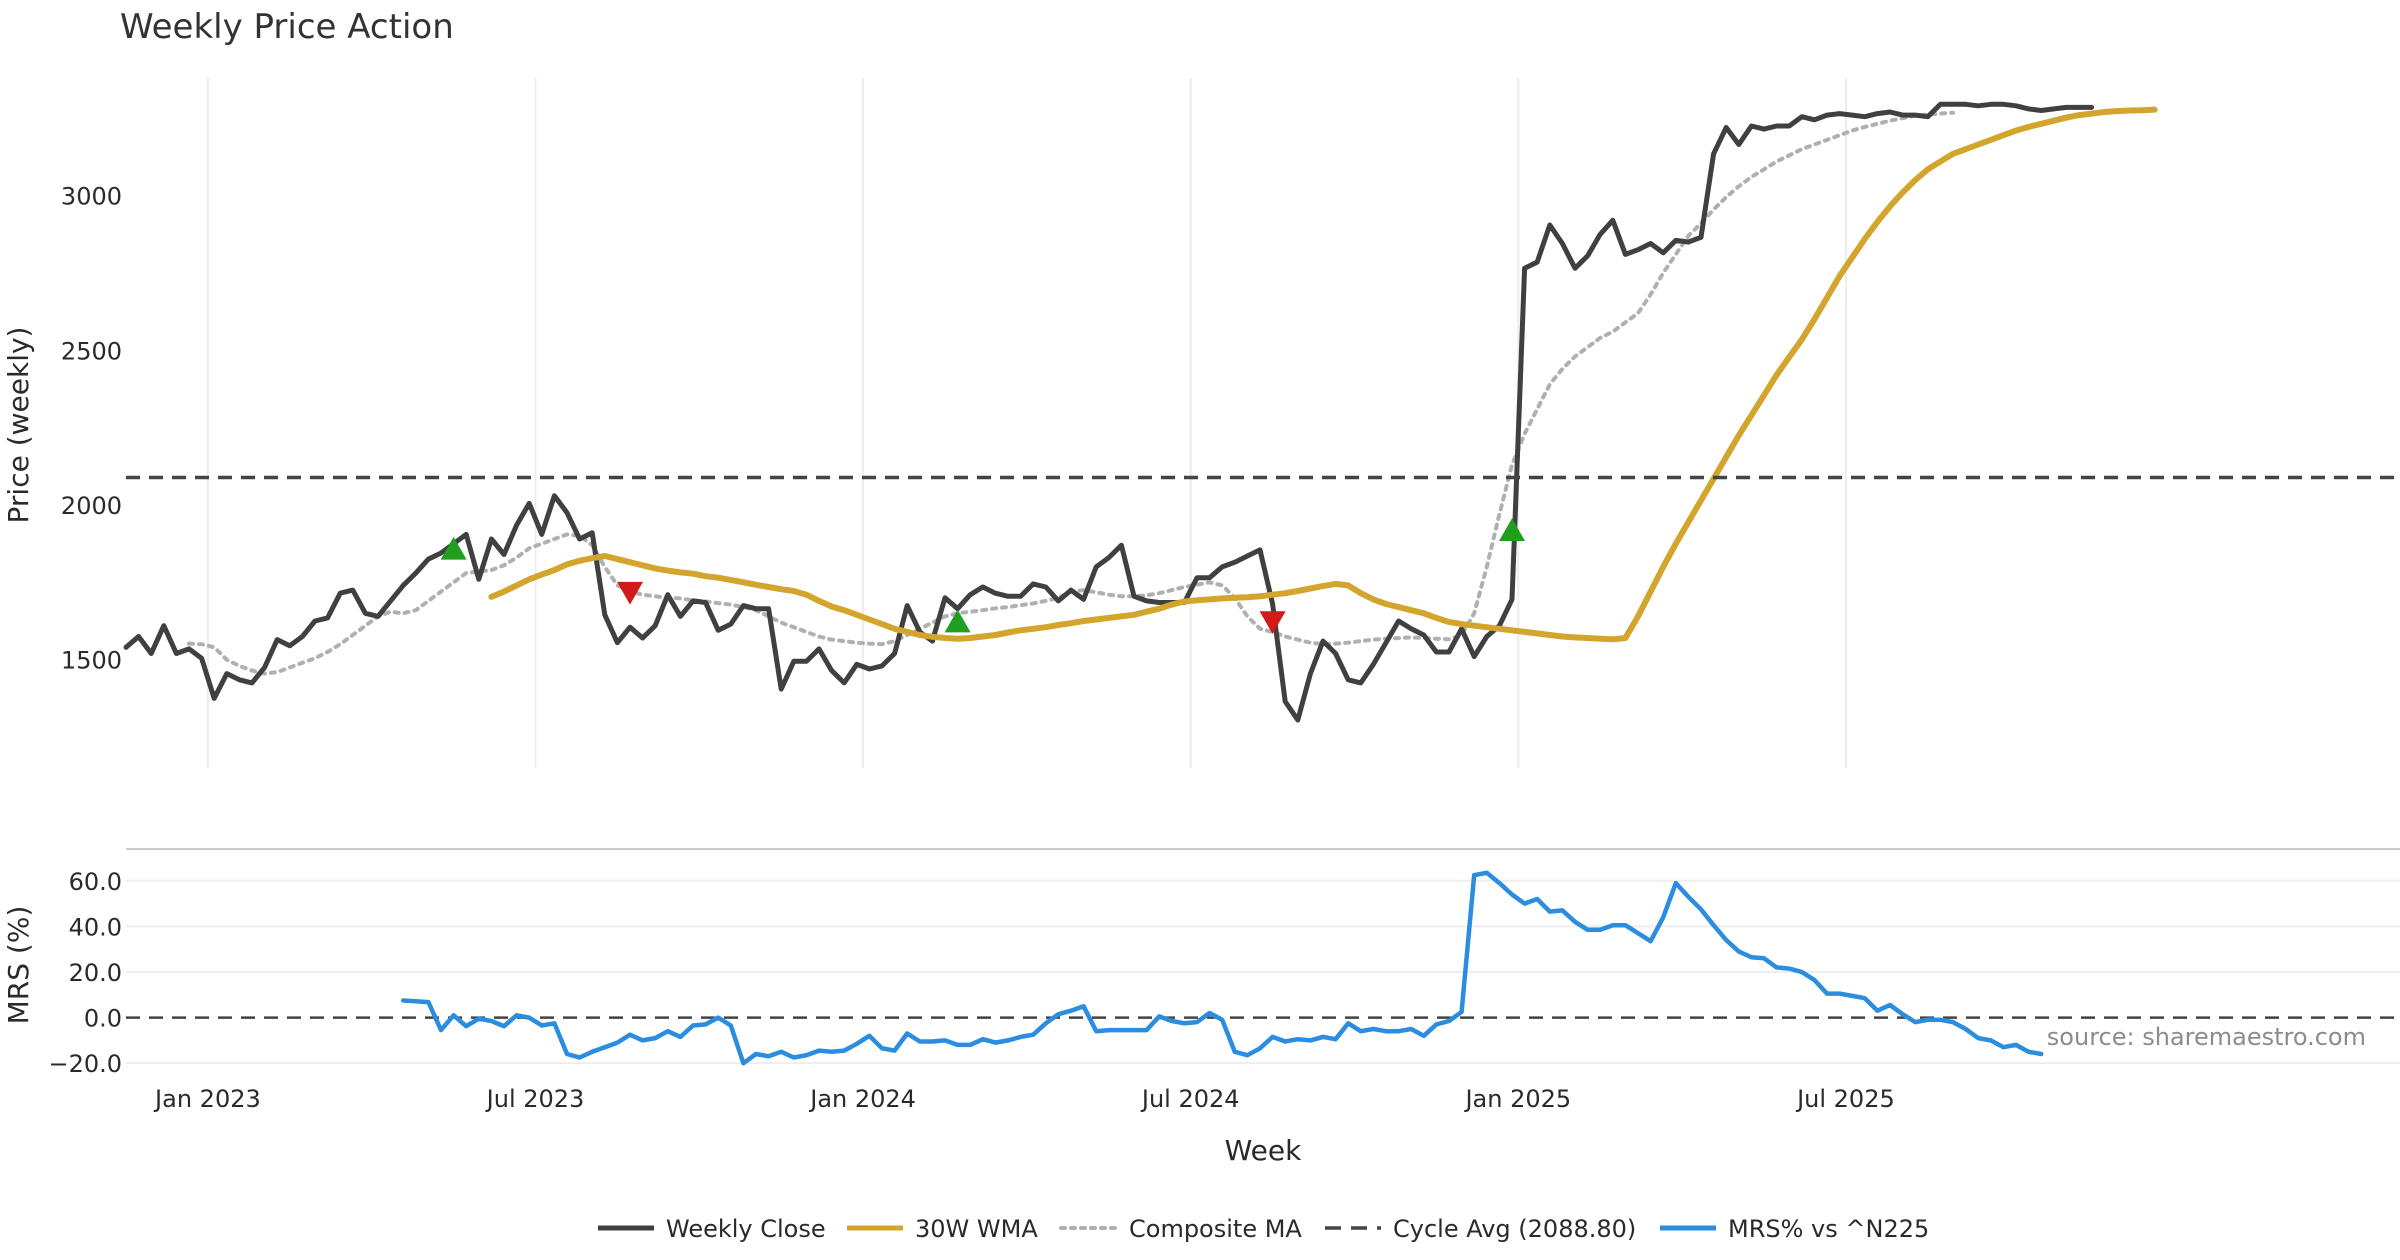 The image size is (2400, 1260). Describe the element at coordinates (91, 661) in the screenshot. I see `price-y-tick-1500: 1500` at that location.